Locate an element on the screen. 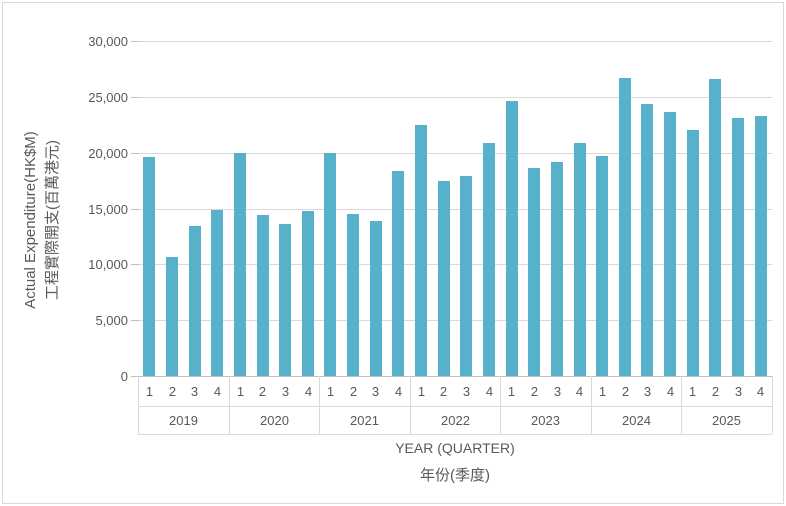 This screenshot has width=786, height=506. year-label: 2025 is located at coordinates (726, 420).